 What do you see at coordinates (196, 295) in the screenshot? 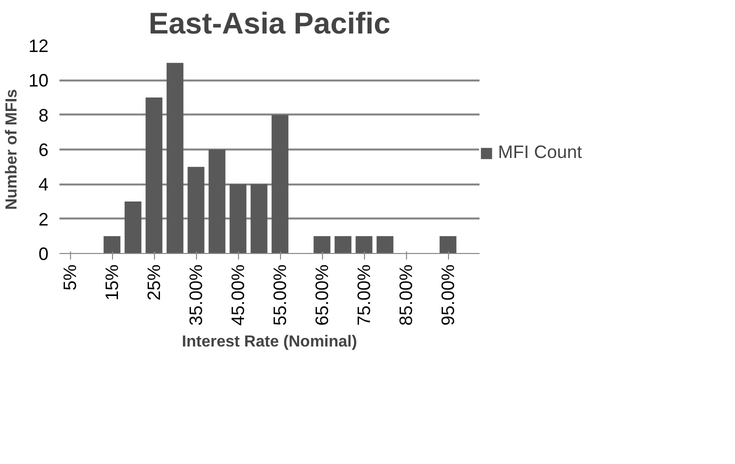
I see `x-tick-label: 35.00%` at bounding box center [196, 295].